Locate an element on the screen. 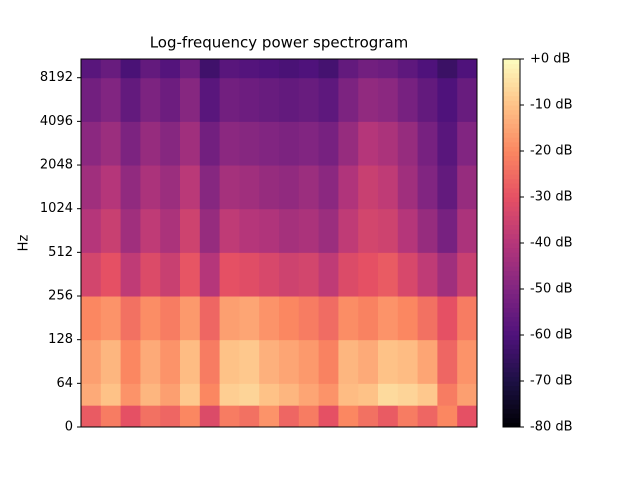  y-tick-label: 256 is located at coordinates (60, 296).